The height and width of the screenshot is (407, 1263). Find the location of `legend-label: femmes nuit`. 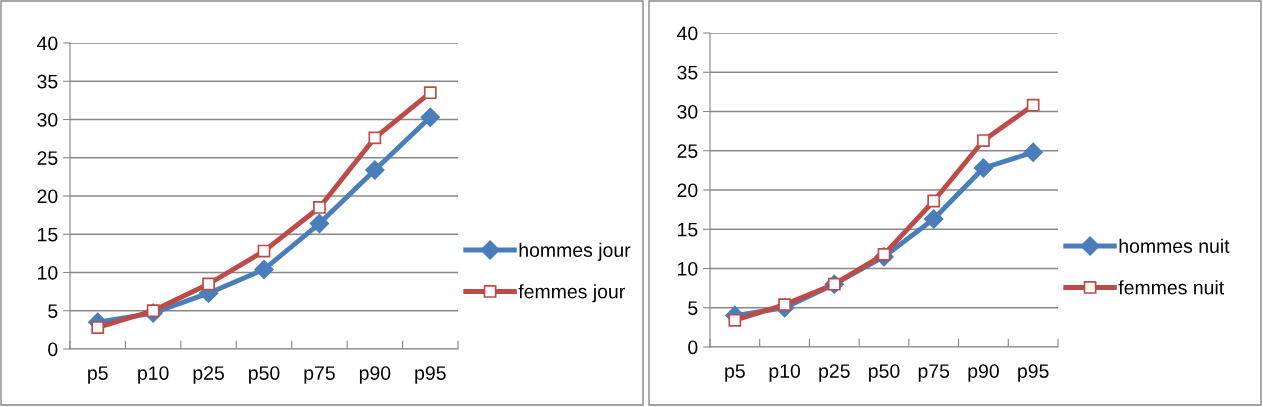

legend-label: femmes nuit is located at coordinates (1171, 287).